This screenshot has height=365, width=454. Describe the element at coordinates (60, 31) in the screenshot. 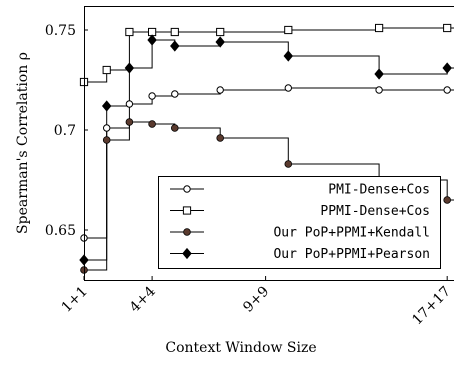

I see `y-tick-label: 0.75` at that location.